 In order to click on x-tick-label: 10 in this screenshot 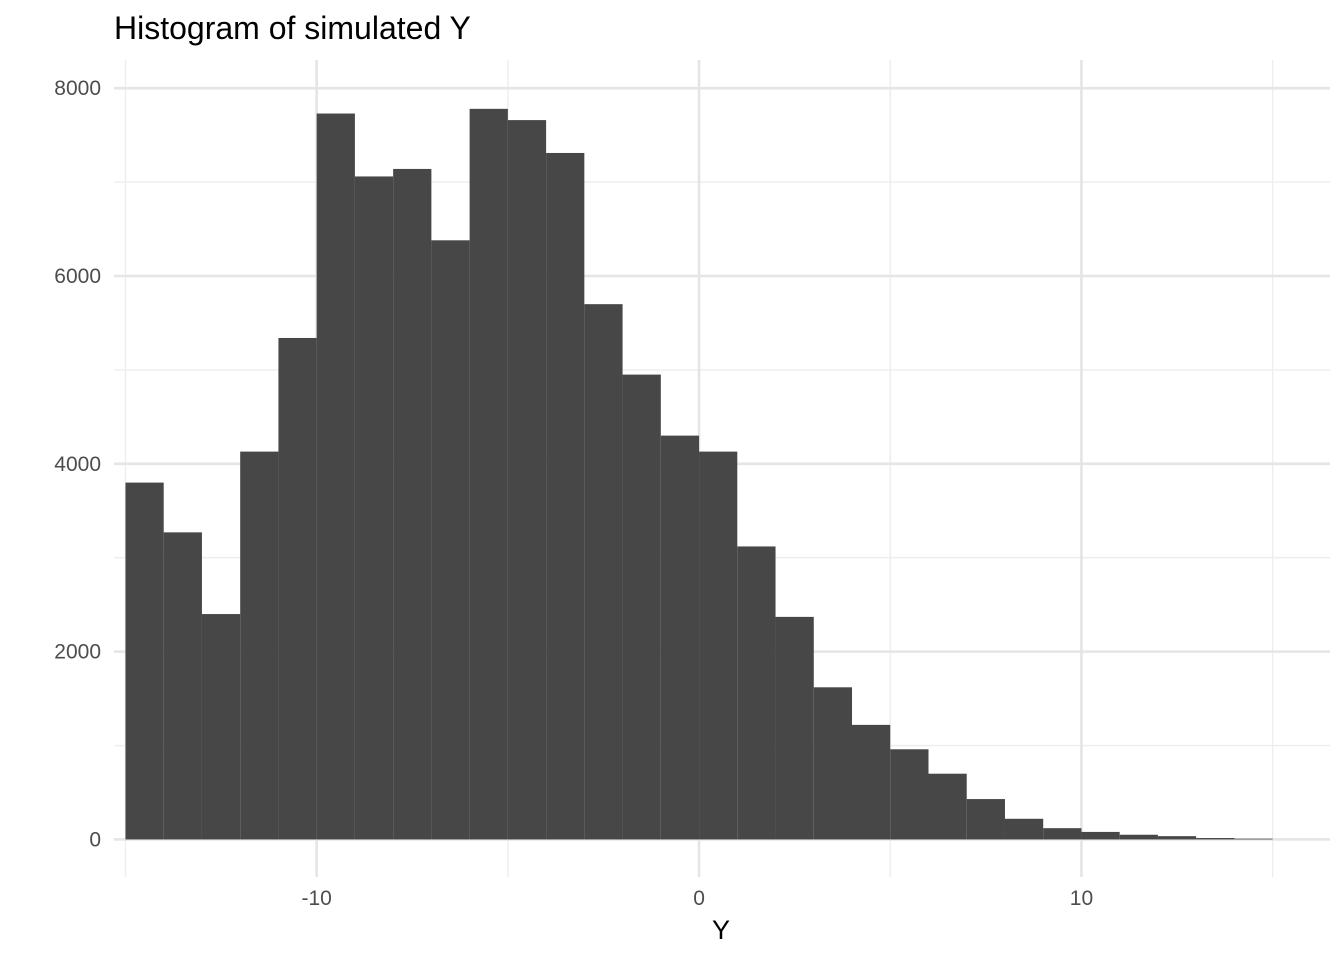, I will do `click(1081, 898)`.